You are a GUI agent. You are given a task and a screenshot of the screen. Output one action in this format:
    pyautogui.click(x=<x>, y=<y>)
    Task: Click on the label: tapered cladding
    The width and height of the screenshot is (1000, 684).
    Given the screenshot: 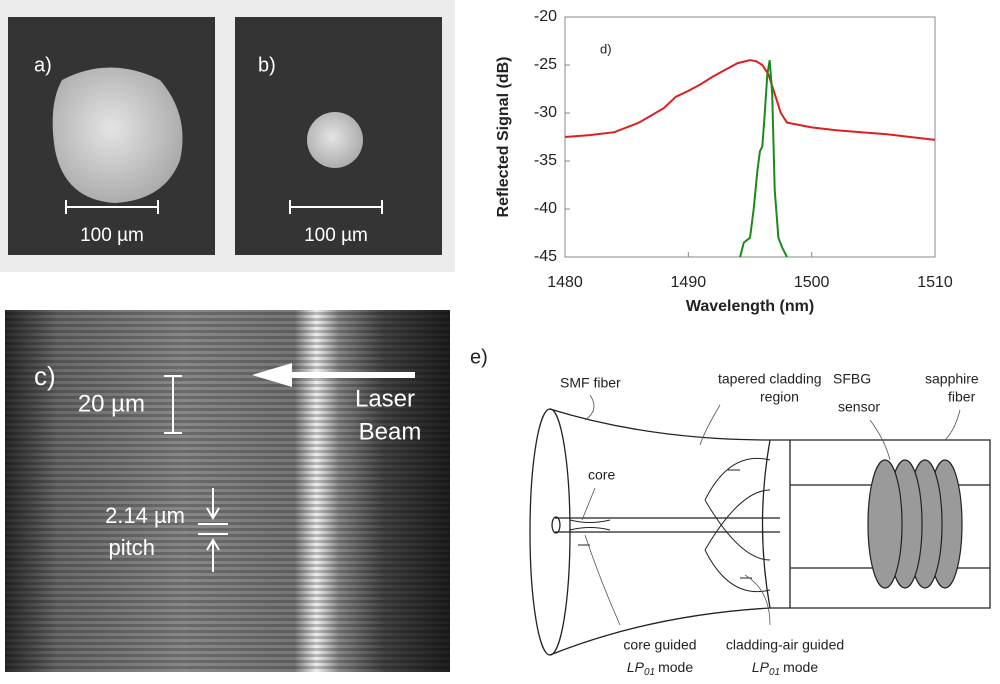 What is the action you would take?
    pyautogui.click(x=770, y=379)
    